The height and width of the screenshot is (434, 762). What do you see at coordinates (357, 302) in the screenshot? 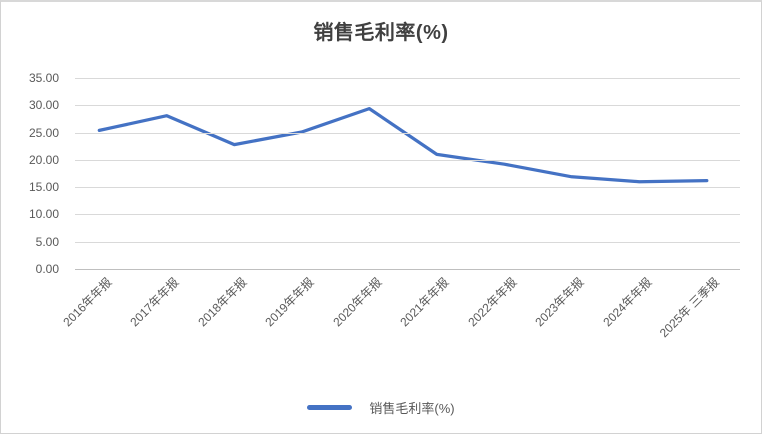
I see `x-tick-label: 2020年年报` at bounding box center [357, 302].